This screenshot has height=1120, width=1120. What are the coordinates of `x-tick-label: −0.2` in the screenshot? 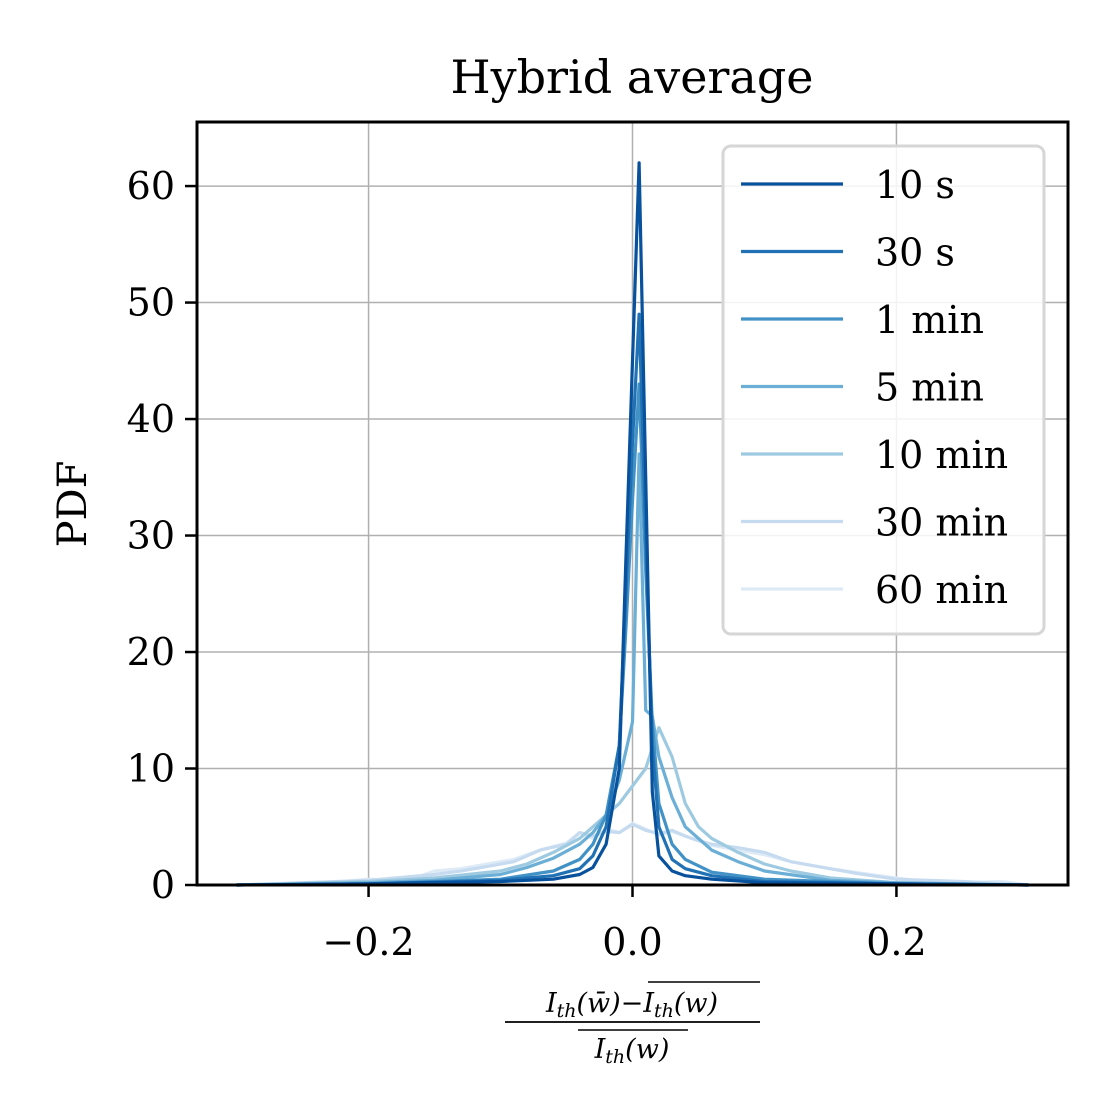 It's located at (368, 942).